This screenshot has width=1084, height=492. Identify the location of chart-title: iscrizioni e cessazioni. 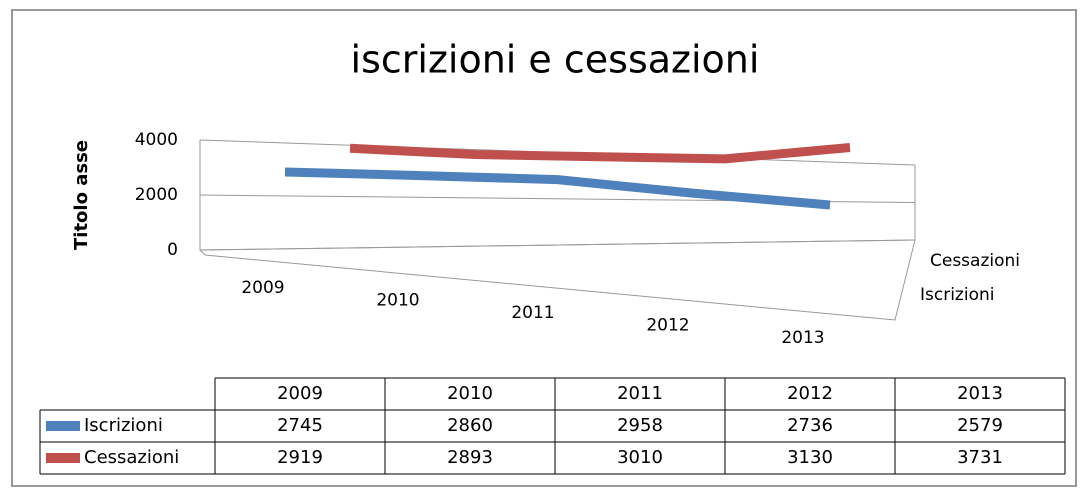
(555, 60).